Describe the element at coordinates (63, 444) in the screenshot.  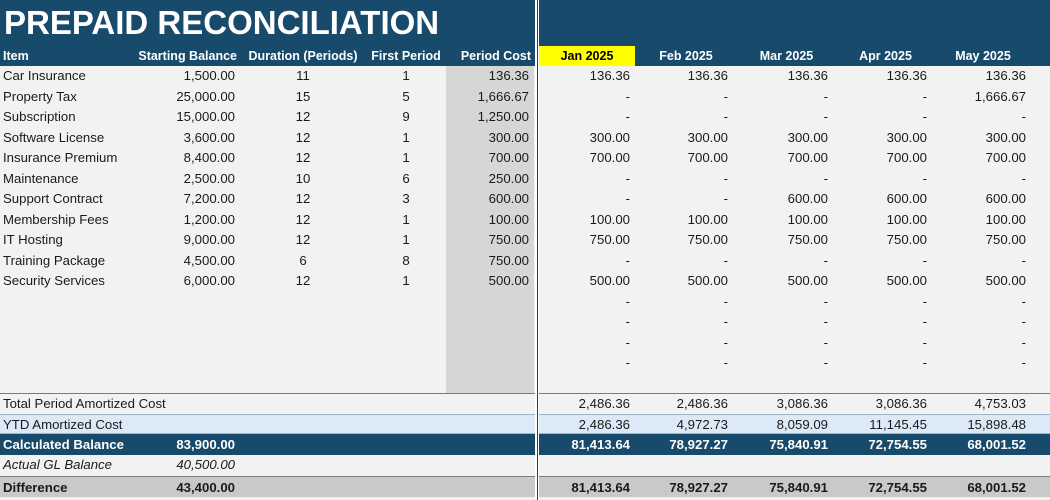
I see `calc-label: Calculated Balance` at that location.